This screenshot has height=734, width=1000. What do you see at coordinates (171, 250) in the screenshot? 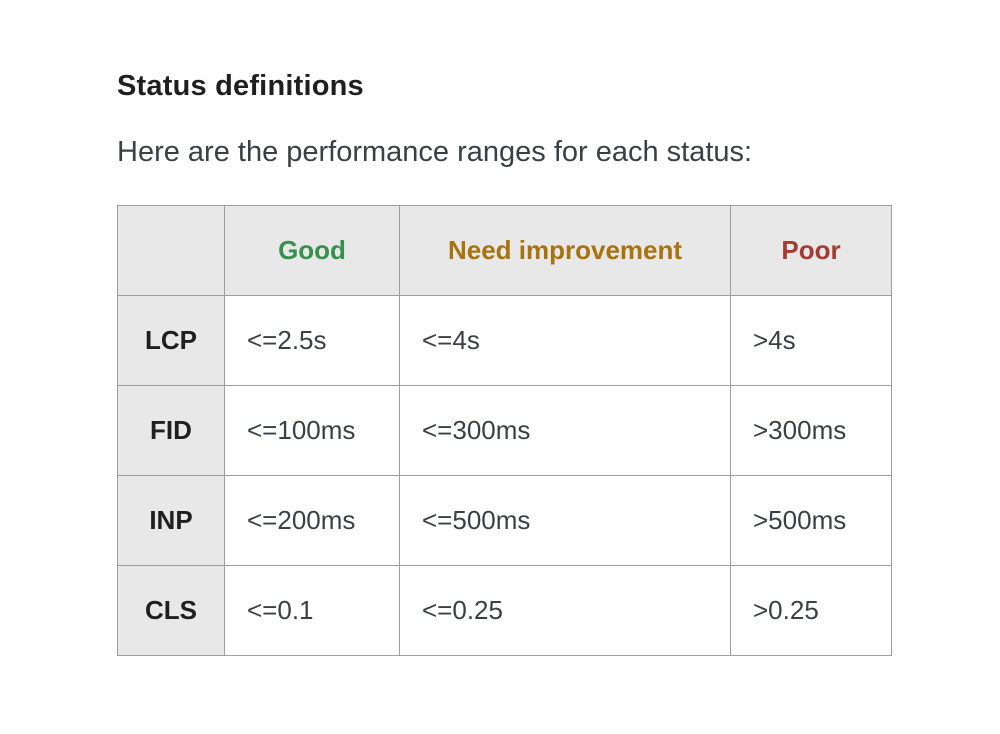
I see `corner-cell` at bounding box center [171, 250].